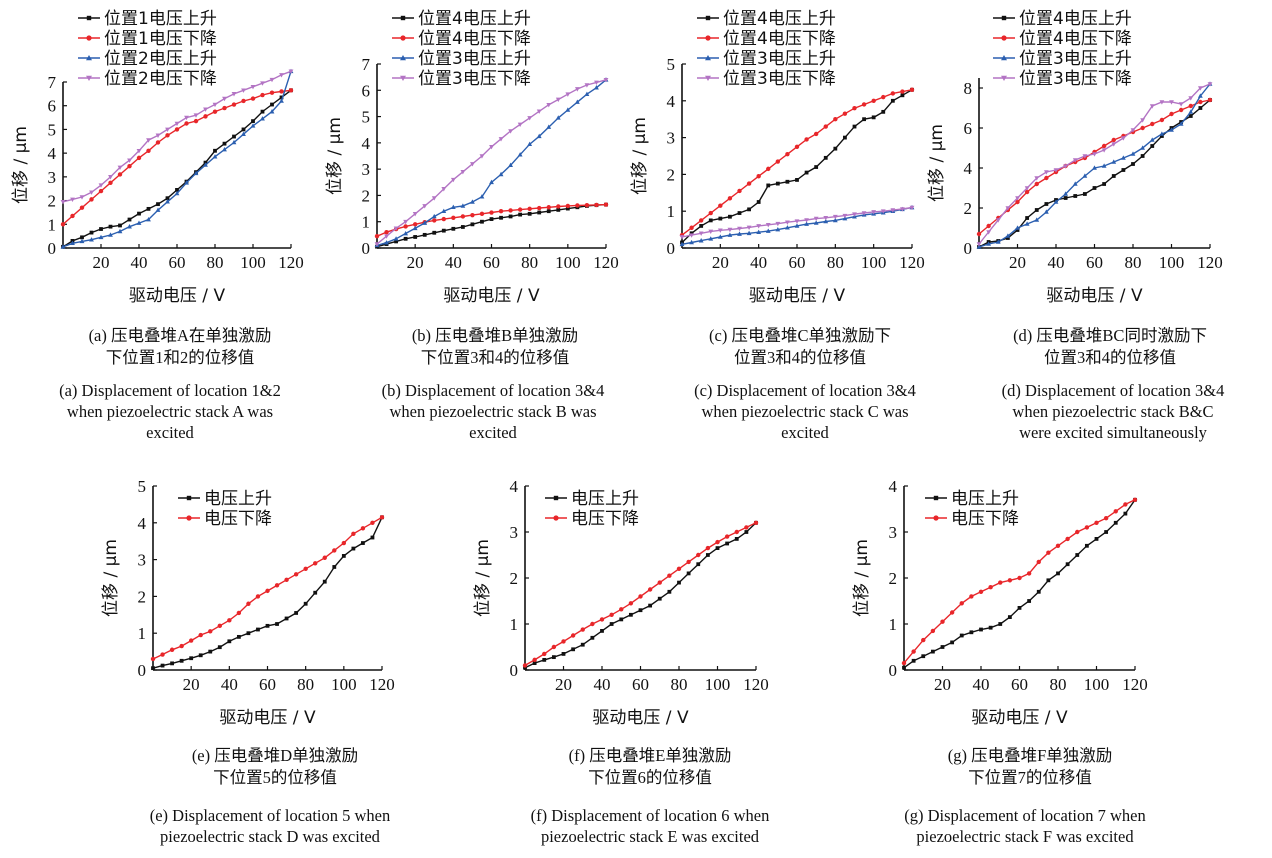 Image resolution: width=1272 pixels, height=858 pixels. Describe the element at coordinates (1058, 684) in the screenshot. I see `x-tick-label: 80` at that location.